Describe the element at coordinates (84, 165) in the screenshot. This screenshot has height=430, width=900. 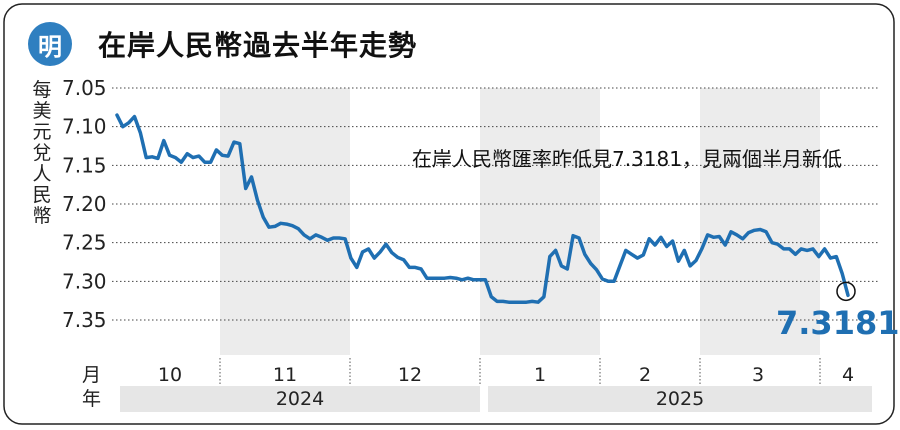
I see `y-tick-label: 7.15` at that location.